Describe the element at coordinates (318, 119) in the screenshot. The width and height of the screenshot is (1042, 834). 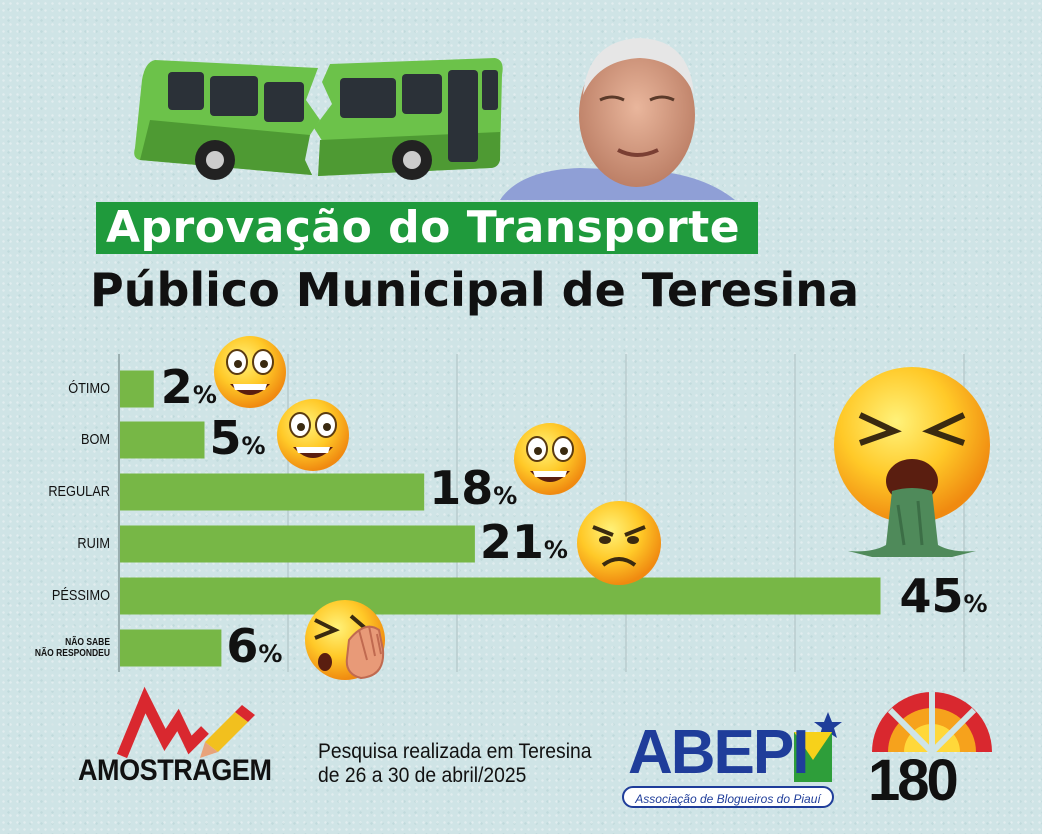
I see `bus-broken-icon` at that location.